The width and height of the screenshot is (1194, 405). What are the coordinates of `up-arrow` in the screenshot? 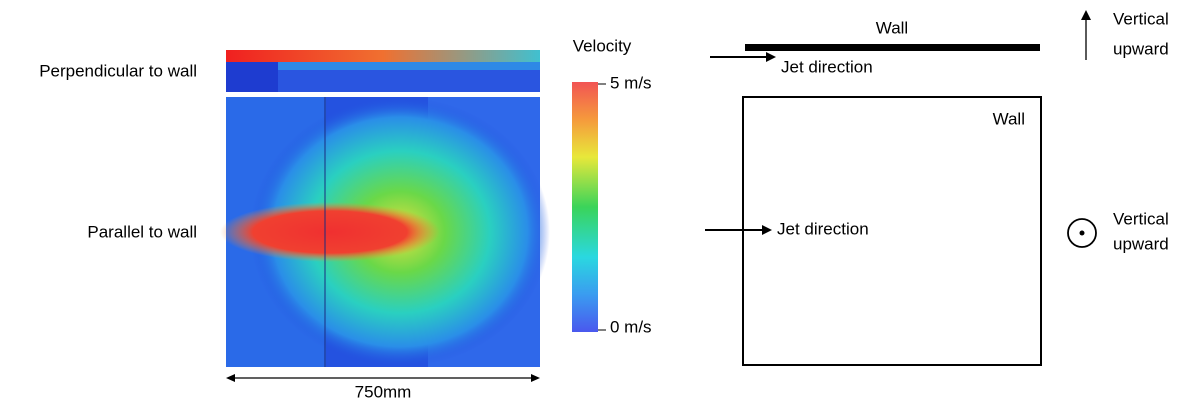 It's located at (1086, 35).